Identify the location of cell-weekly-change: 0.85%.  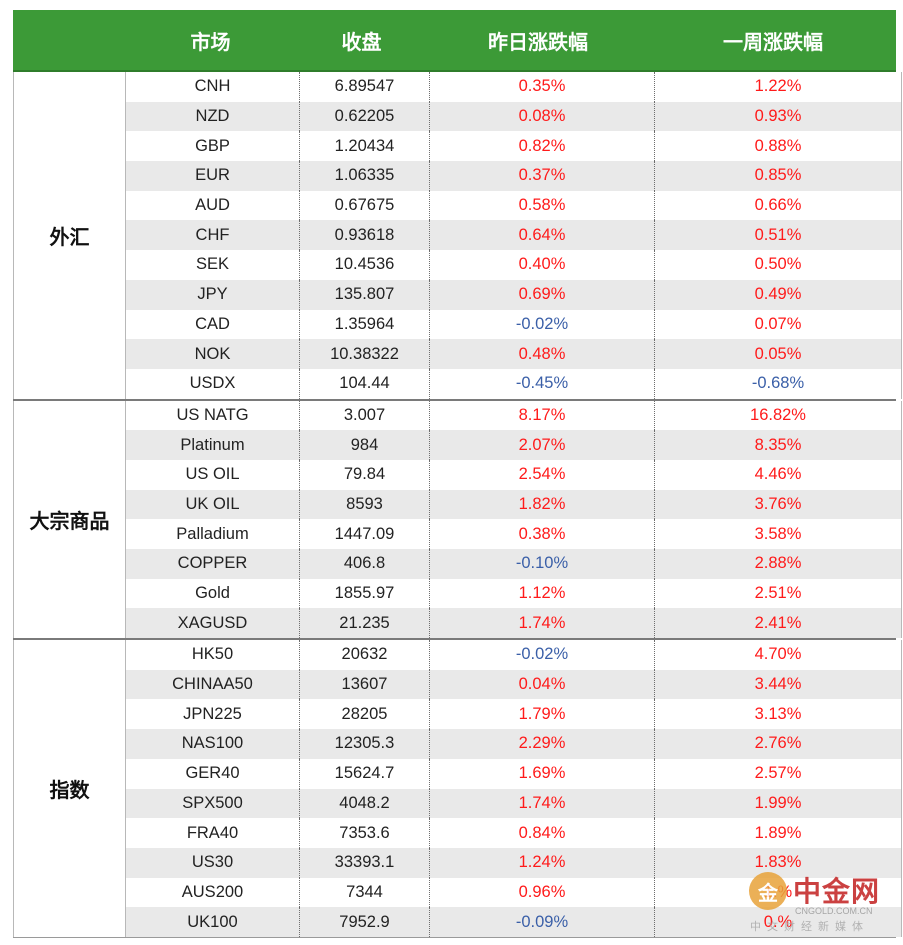
(778, 176).